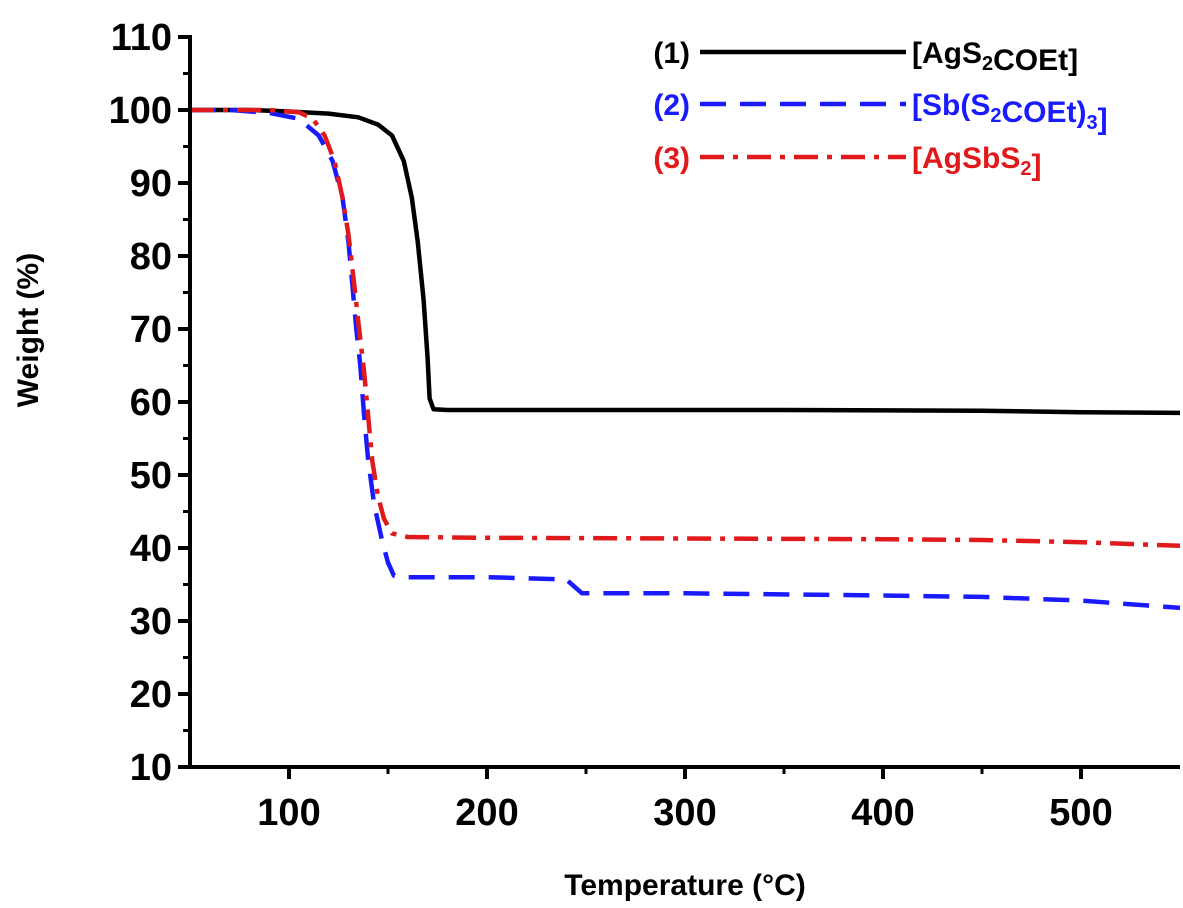 This screenshot has width=1183, height=908. I want to click on x-tick-label: 500, so click(1080, 813).